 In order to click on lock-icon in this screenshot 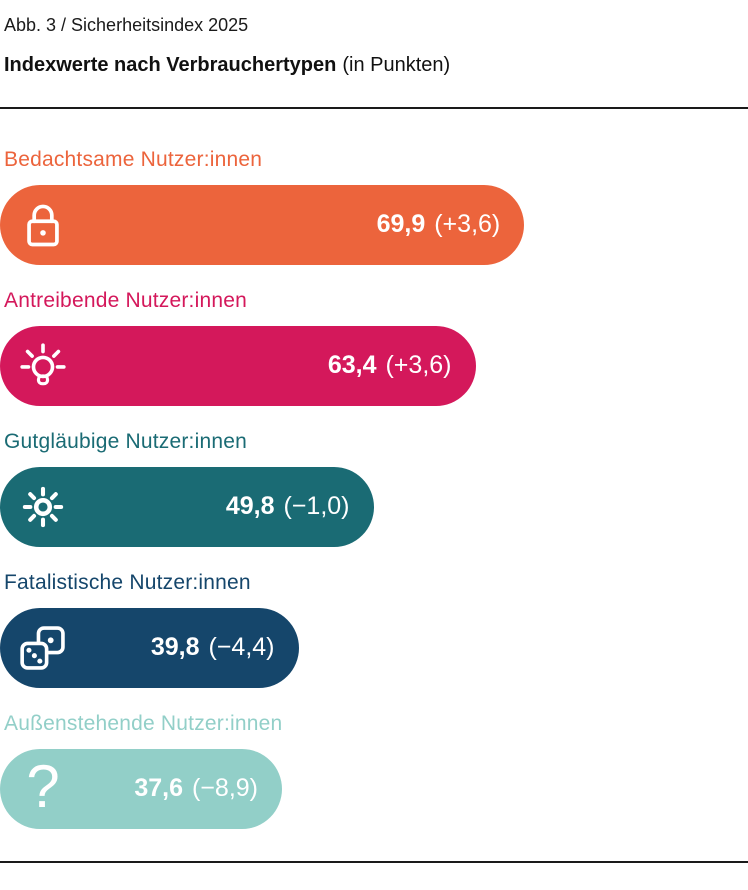, I will do `click(43, 225)`.